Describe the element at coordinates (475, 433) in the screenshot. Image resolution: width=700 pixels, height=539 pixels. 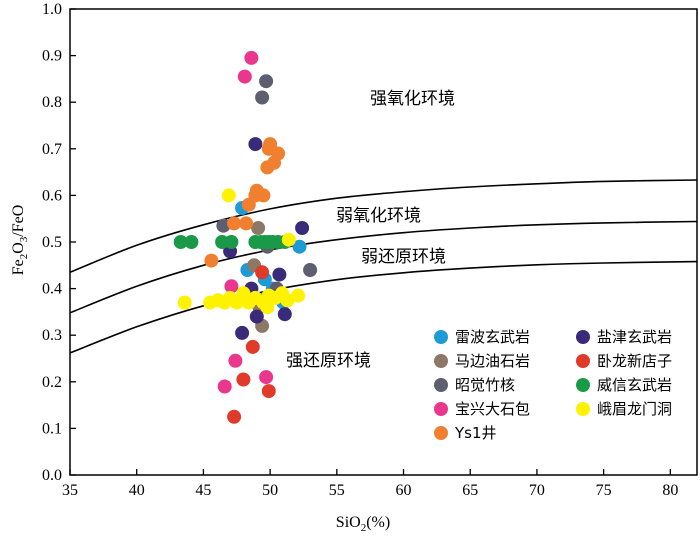
I see `legend-label-1-5: Ys1井` at that location.